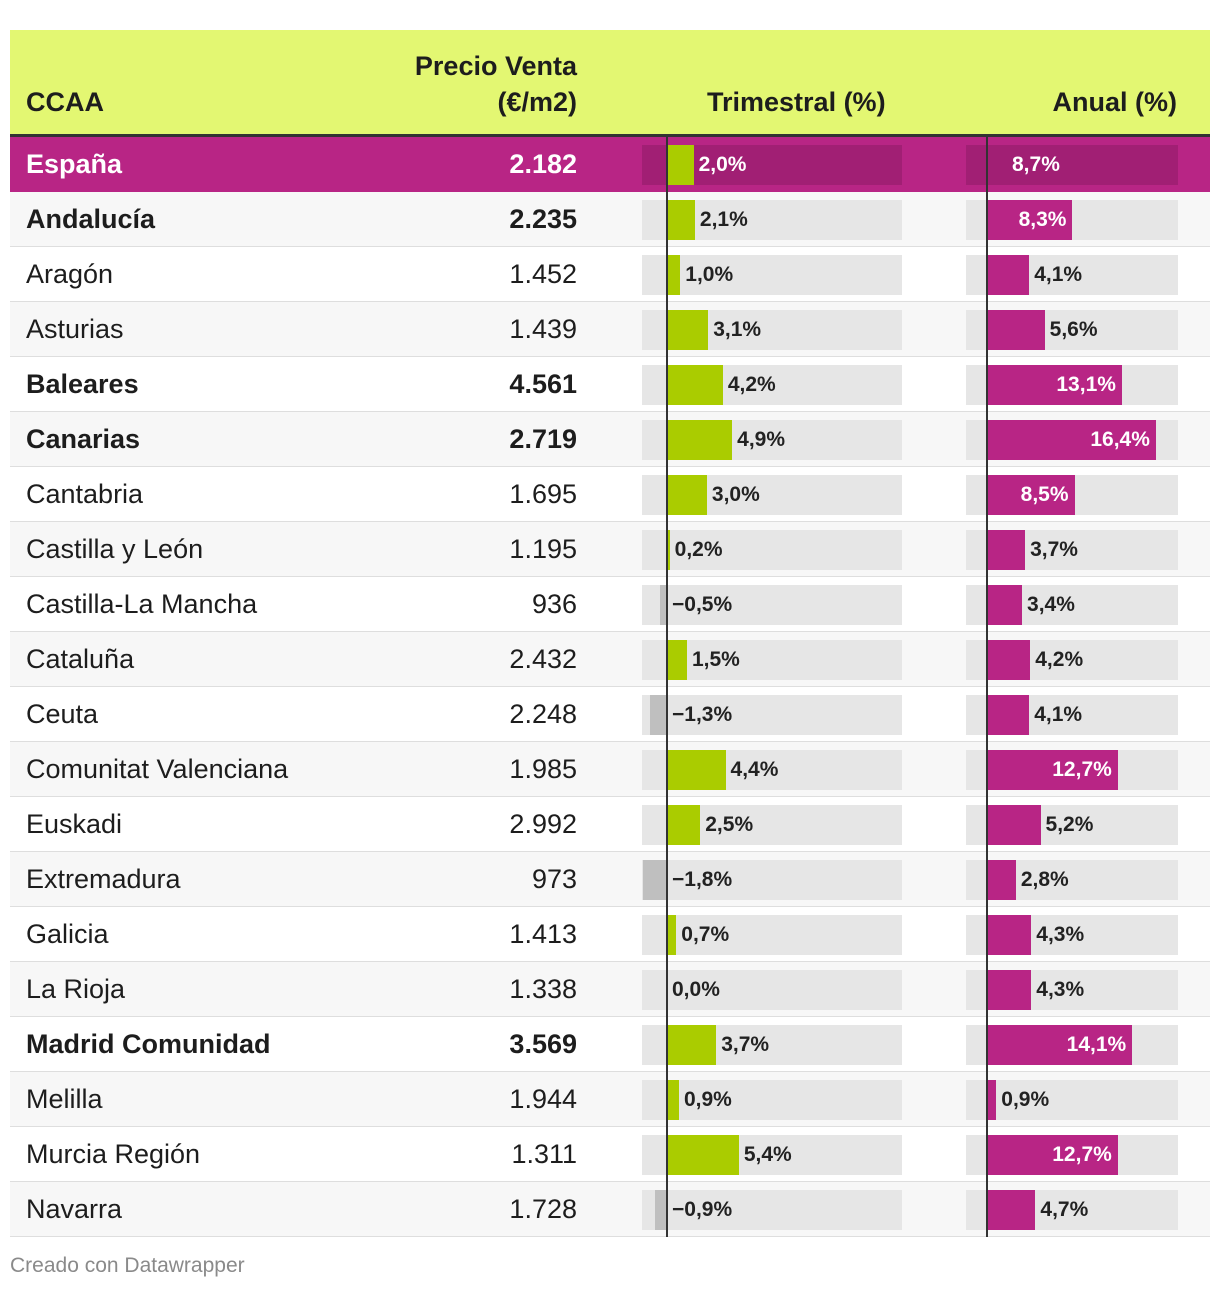  I want to click on ccaa-name: La Rioja, so click(76, 989).